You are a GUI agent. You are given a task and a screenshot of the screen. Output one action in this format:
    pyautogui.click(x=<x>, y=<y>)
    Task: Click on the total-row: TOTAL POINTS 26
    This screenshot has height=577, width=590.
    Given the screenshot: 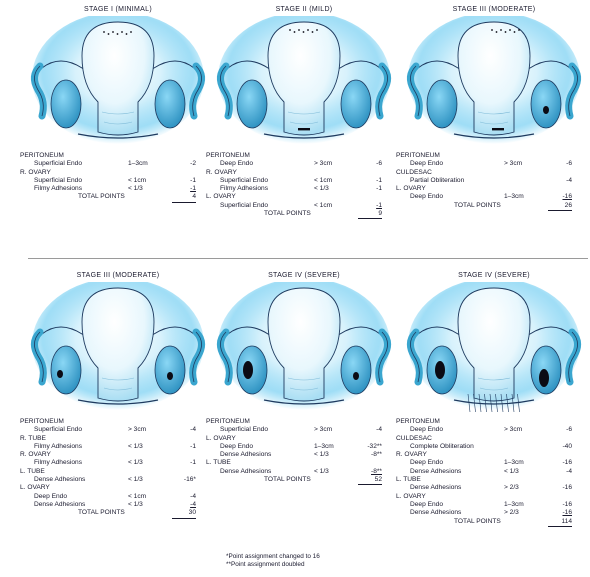 What is the action you would take?
    pyautogui.click(x=493, y=206)
    